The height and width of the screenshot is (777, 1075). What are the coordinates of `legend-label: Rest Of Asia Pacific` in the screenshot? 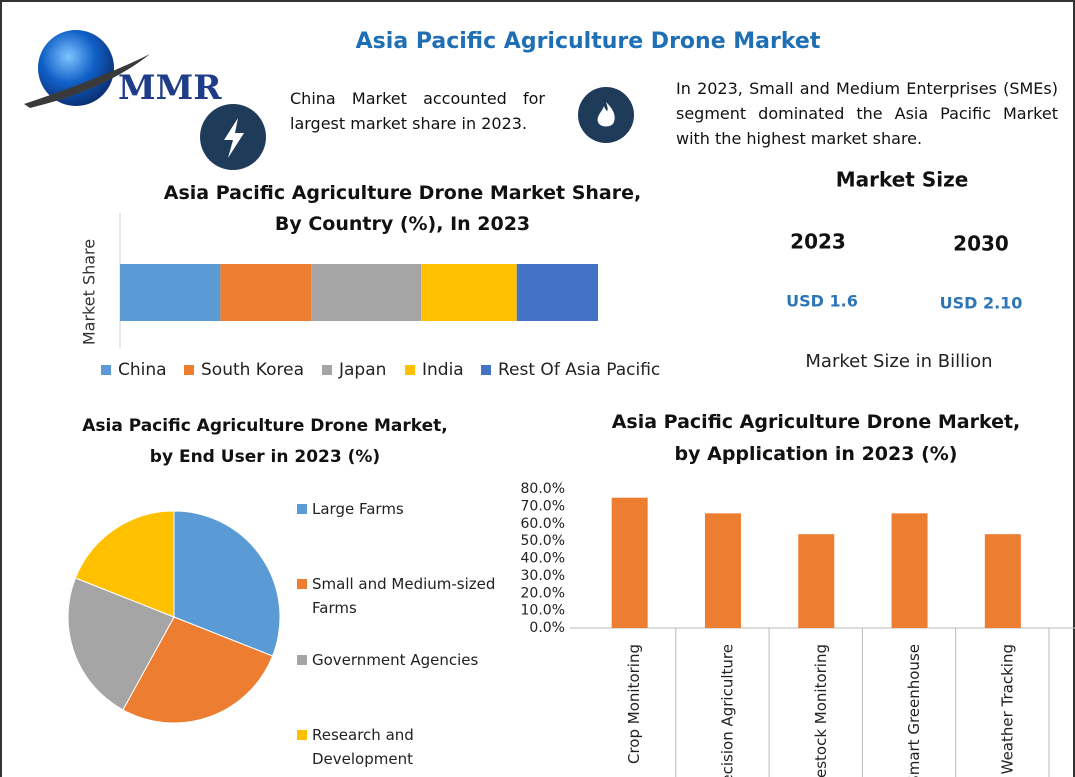 It's located at (579, 370).